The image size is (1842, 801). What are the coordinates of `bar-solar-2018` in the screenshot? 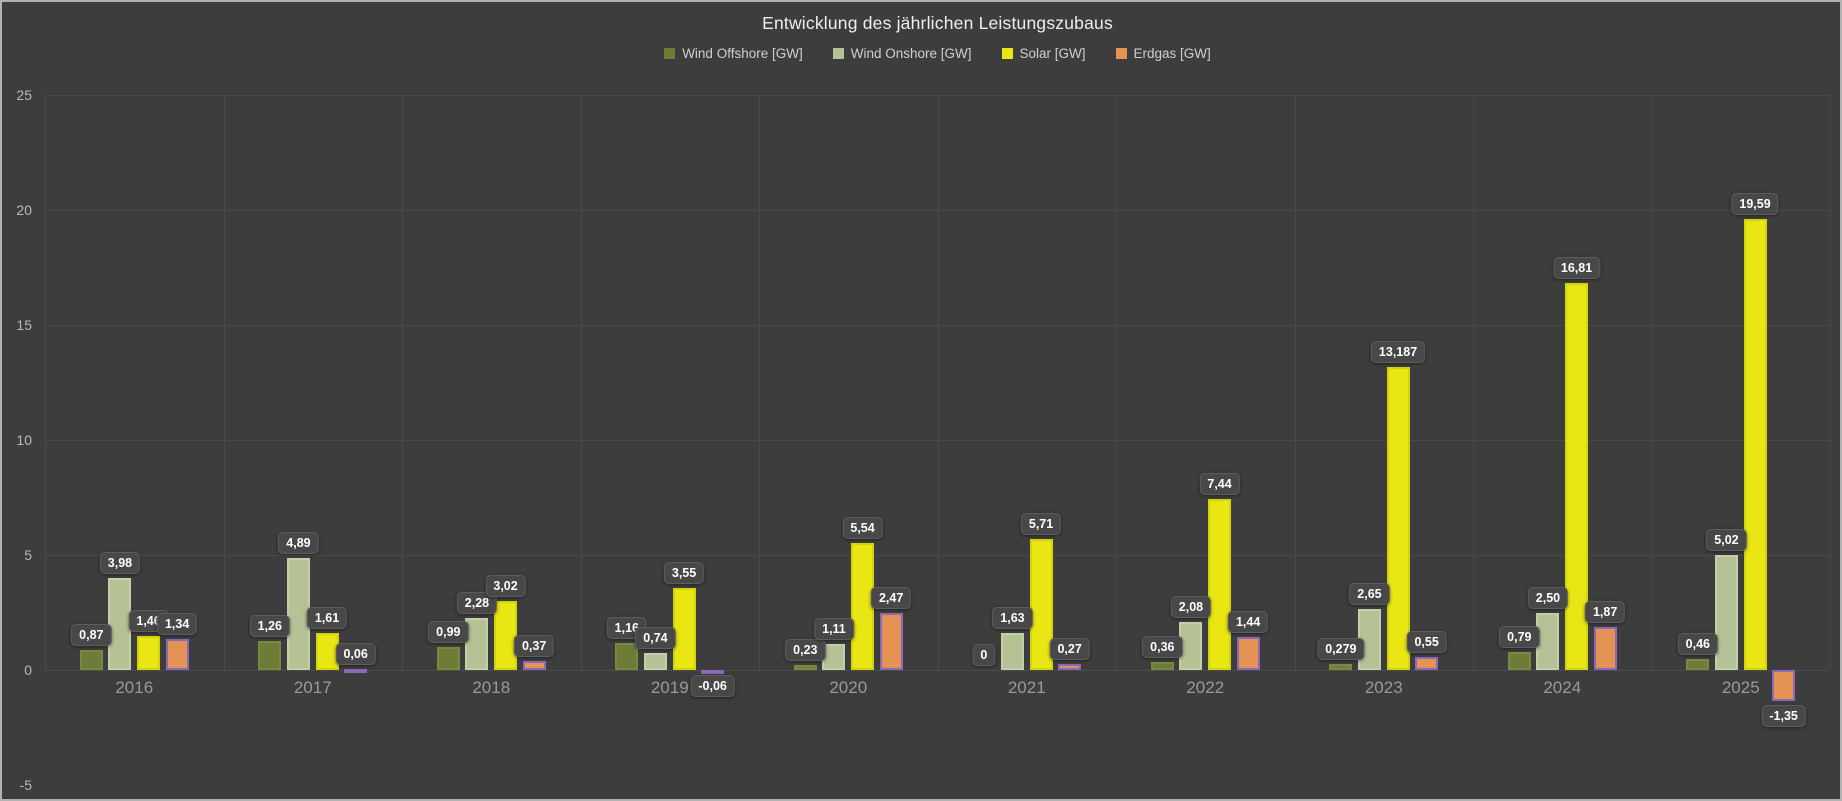 It's located at (506, 635).